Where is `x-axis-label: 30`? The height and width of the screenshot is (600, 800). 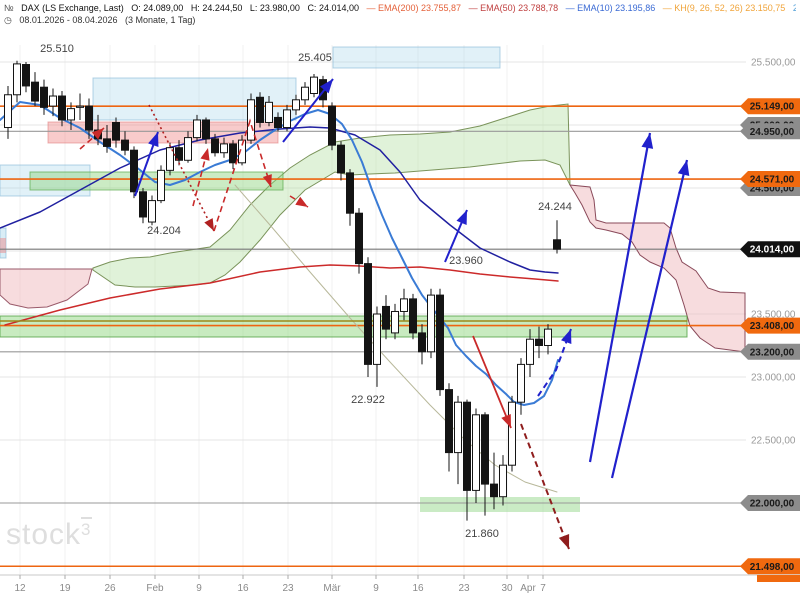
x-axis-label: 30 is located at coordinates (507, 588).